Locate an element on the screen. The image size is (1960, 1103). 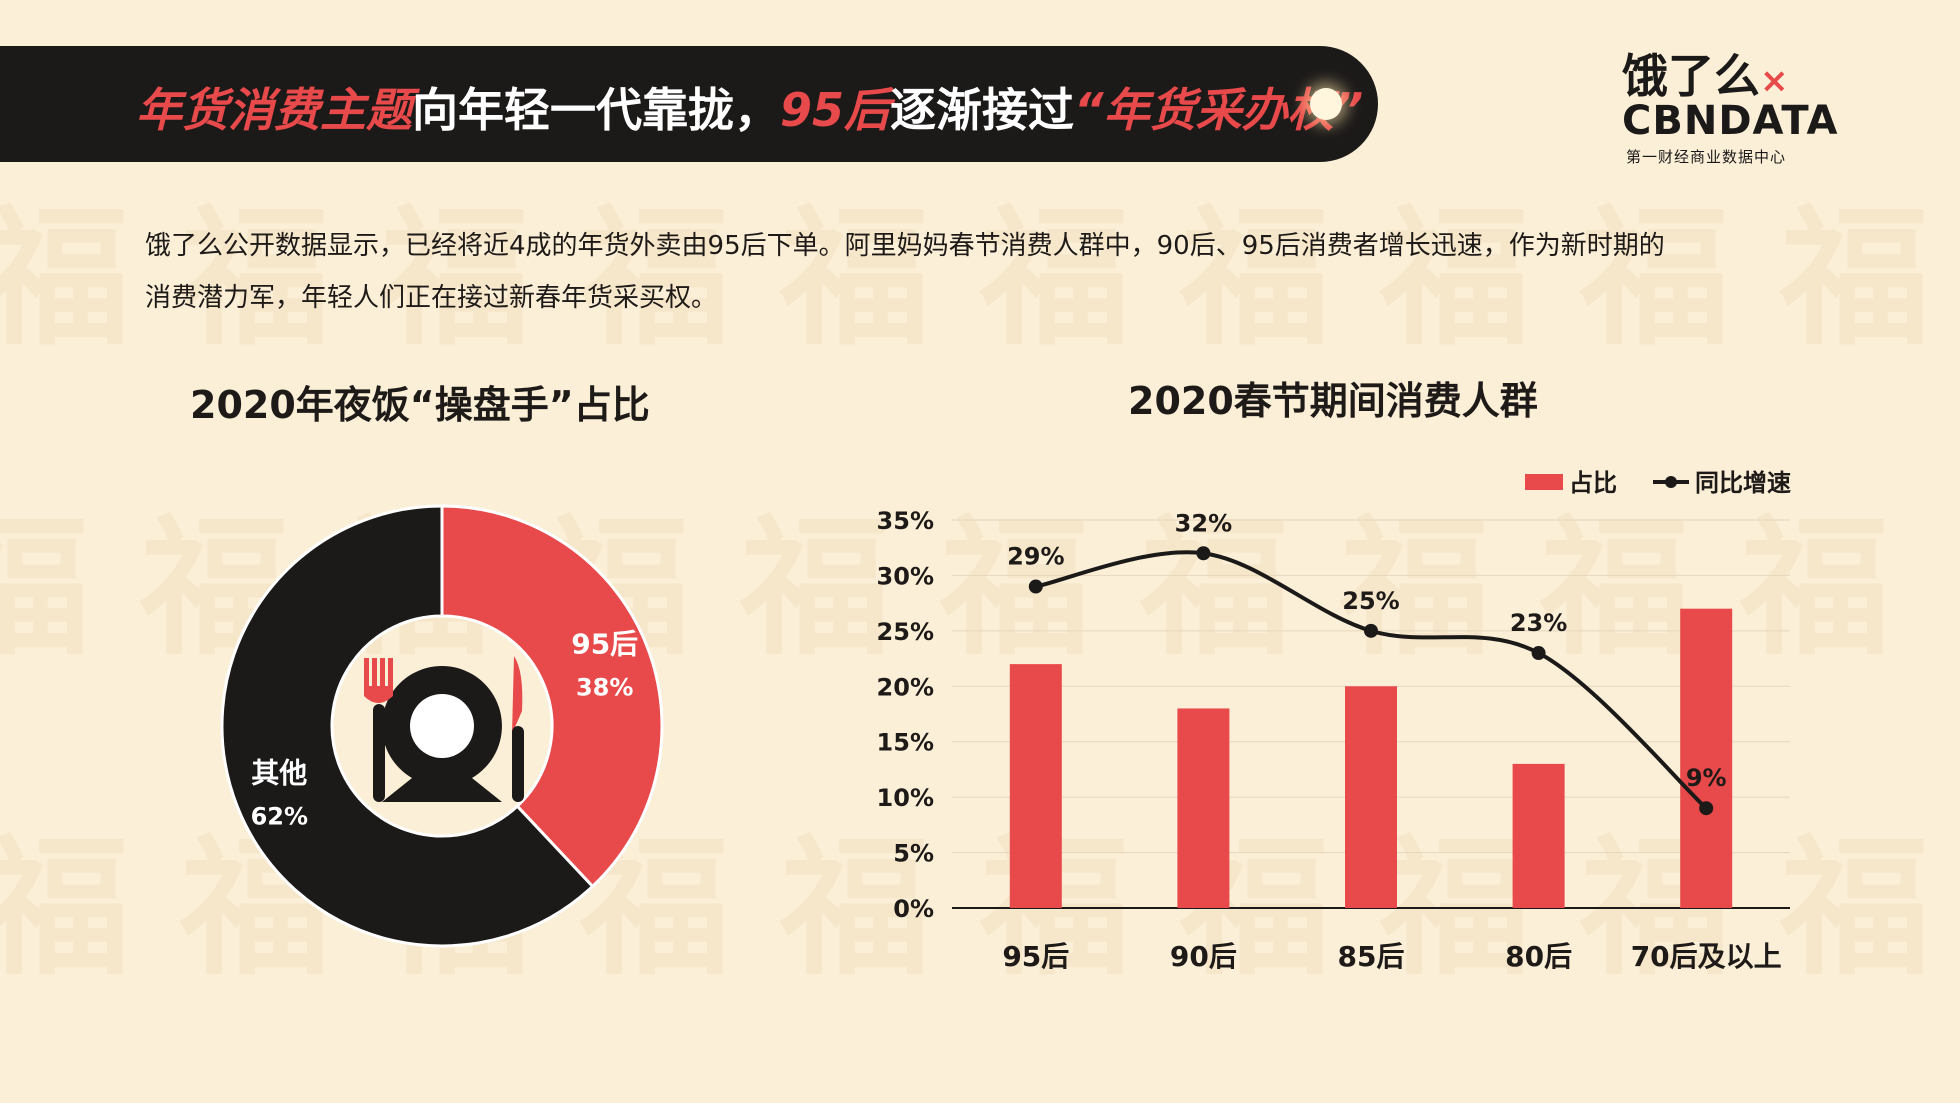
title-part-1: 年货消费主题 is located at coordinates (274, 110).